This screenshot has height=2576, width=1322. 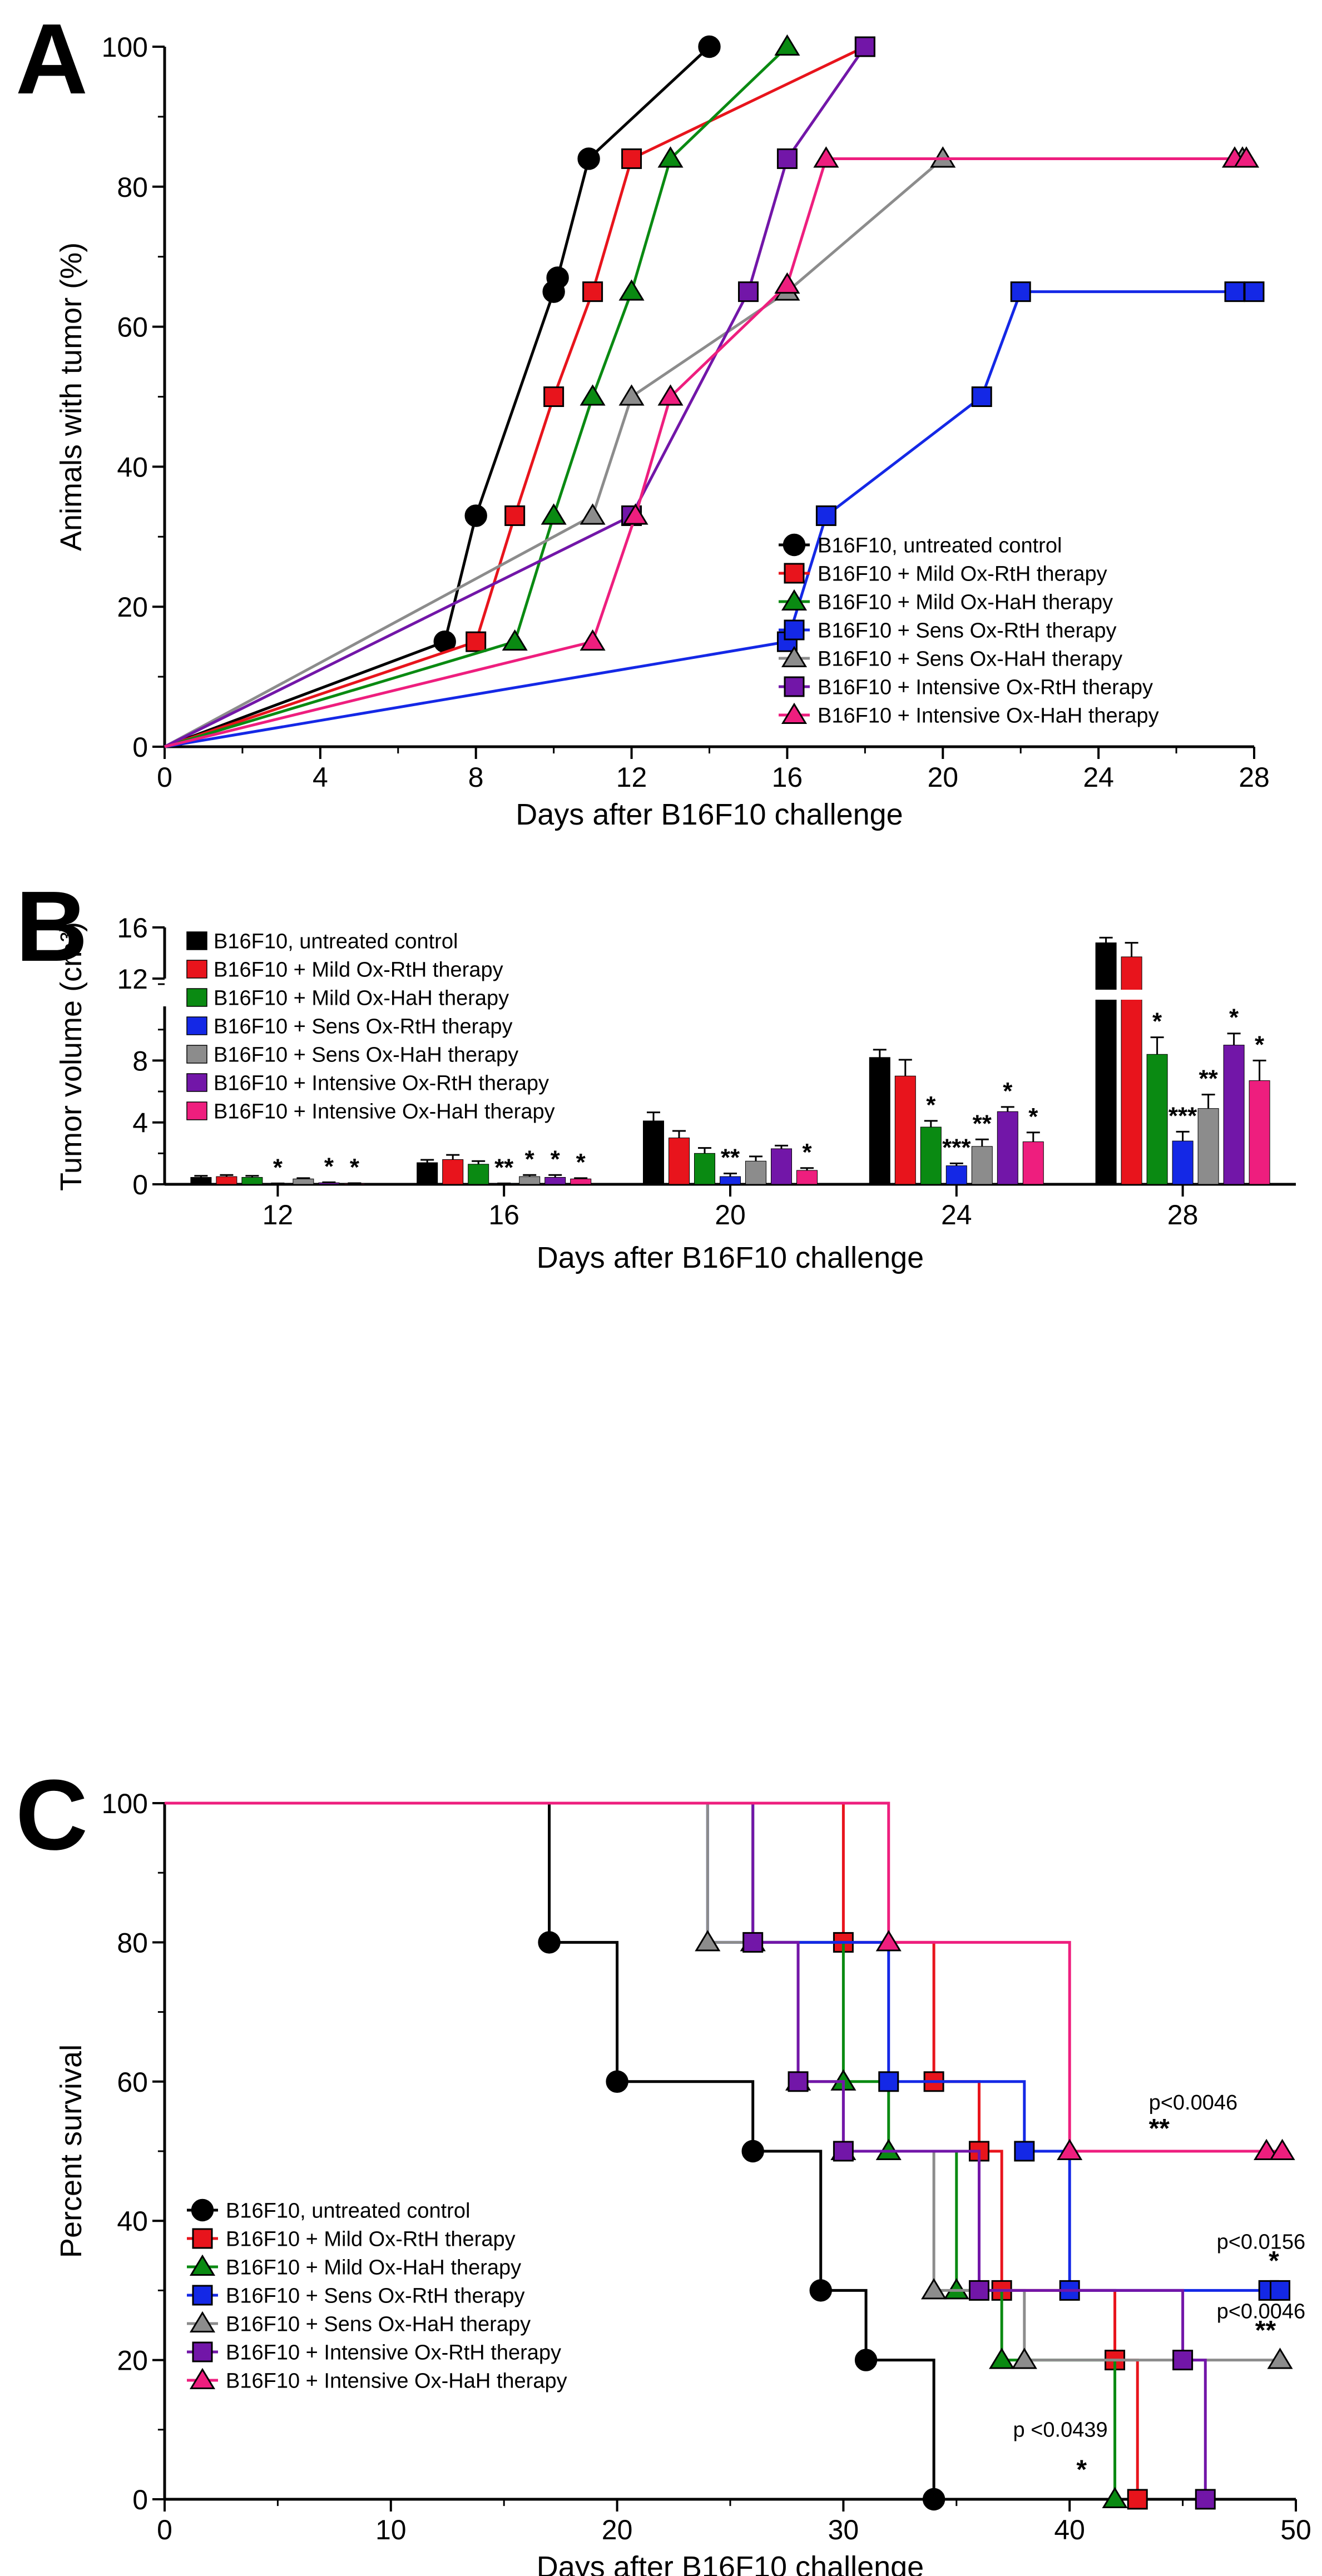 What do you see at coordinates (787, 777) in the screenshot?
I see `panel-a-x-tick-label-4: 16` at bounding box center [787, 777].